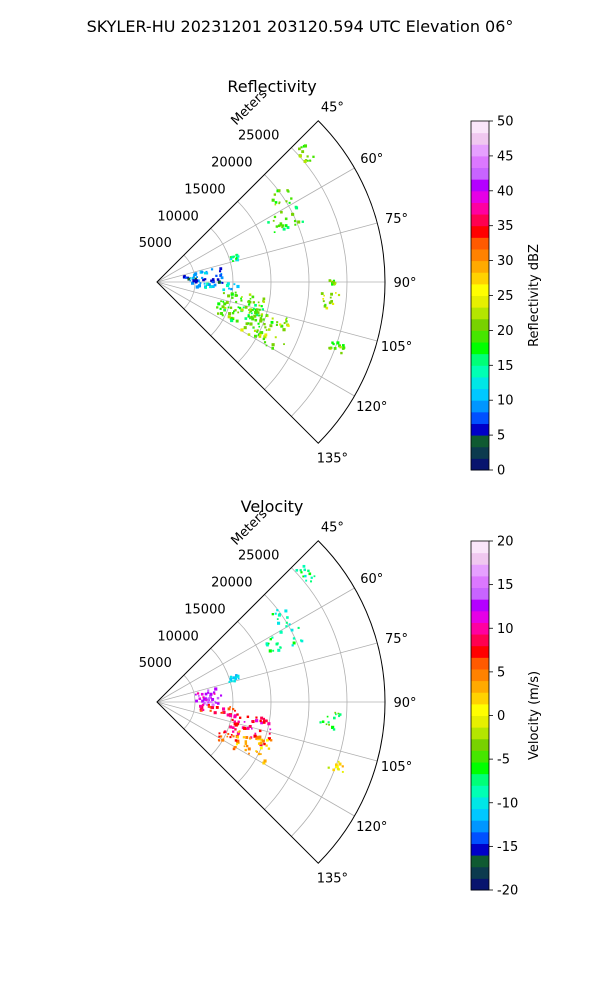 This screenshot has height=1000, width=600. Describe the element at coordinates (177, 216) in the screenshot. I see `r-tick-label: 10000` at that location.